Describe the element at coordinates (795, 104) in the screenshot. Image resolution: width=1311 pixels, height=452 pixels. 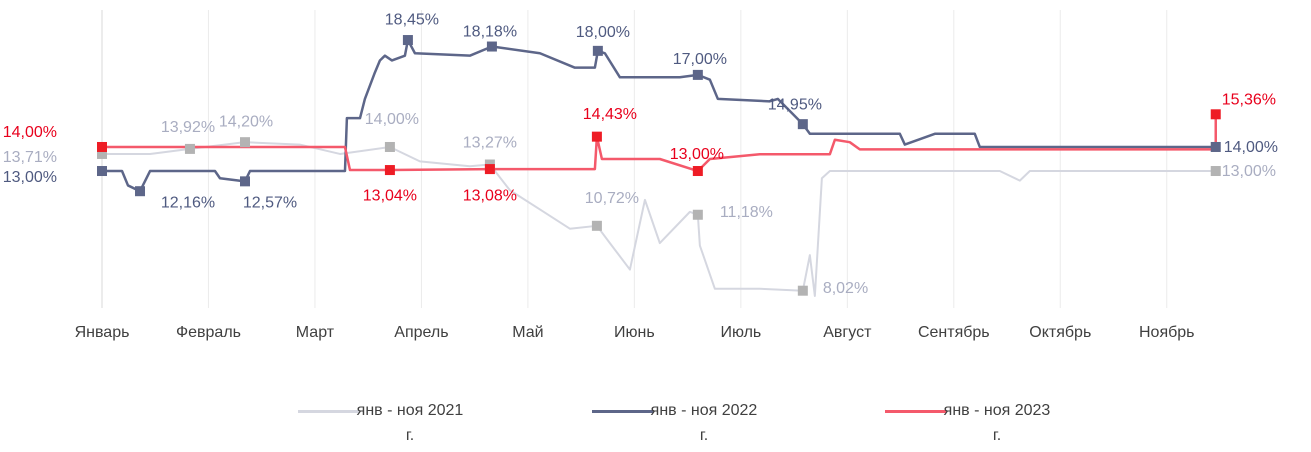
I see `data-label: 14,95%` at that location.